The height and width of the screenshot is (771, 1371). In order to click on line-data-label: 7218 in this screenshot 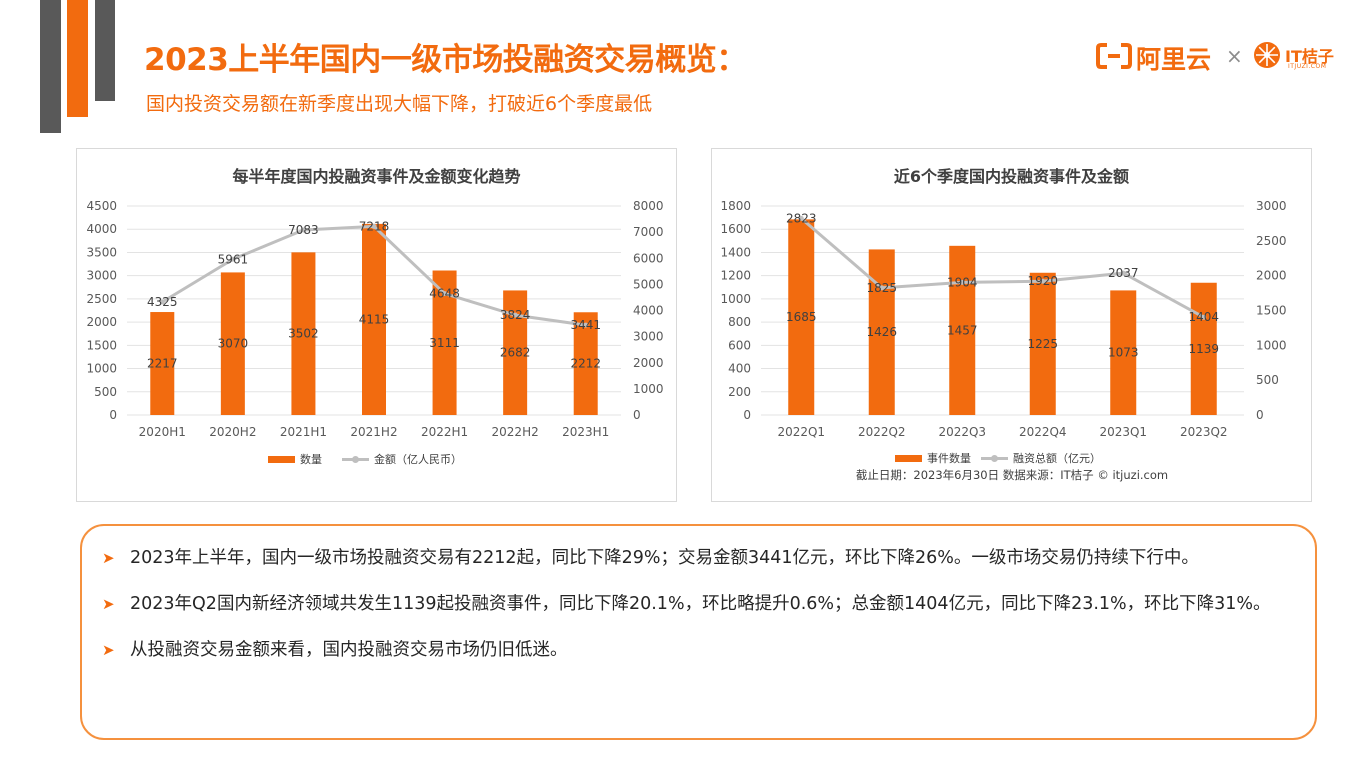, I will do `click(374, 226)`.